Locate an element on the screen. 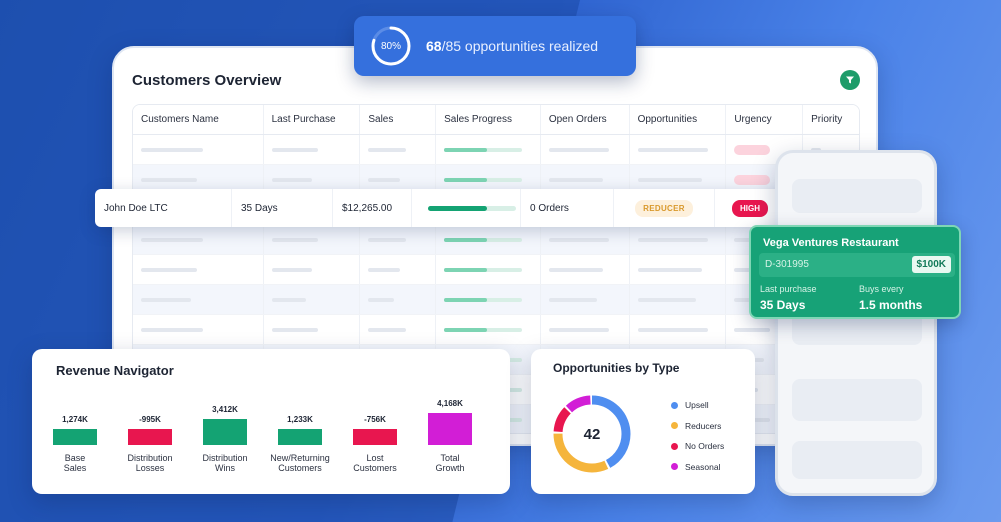  col-last-purchase: Last Purchase is located at coordinates (312, 119).